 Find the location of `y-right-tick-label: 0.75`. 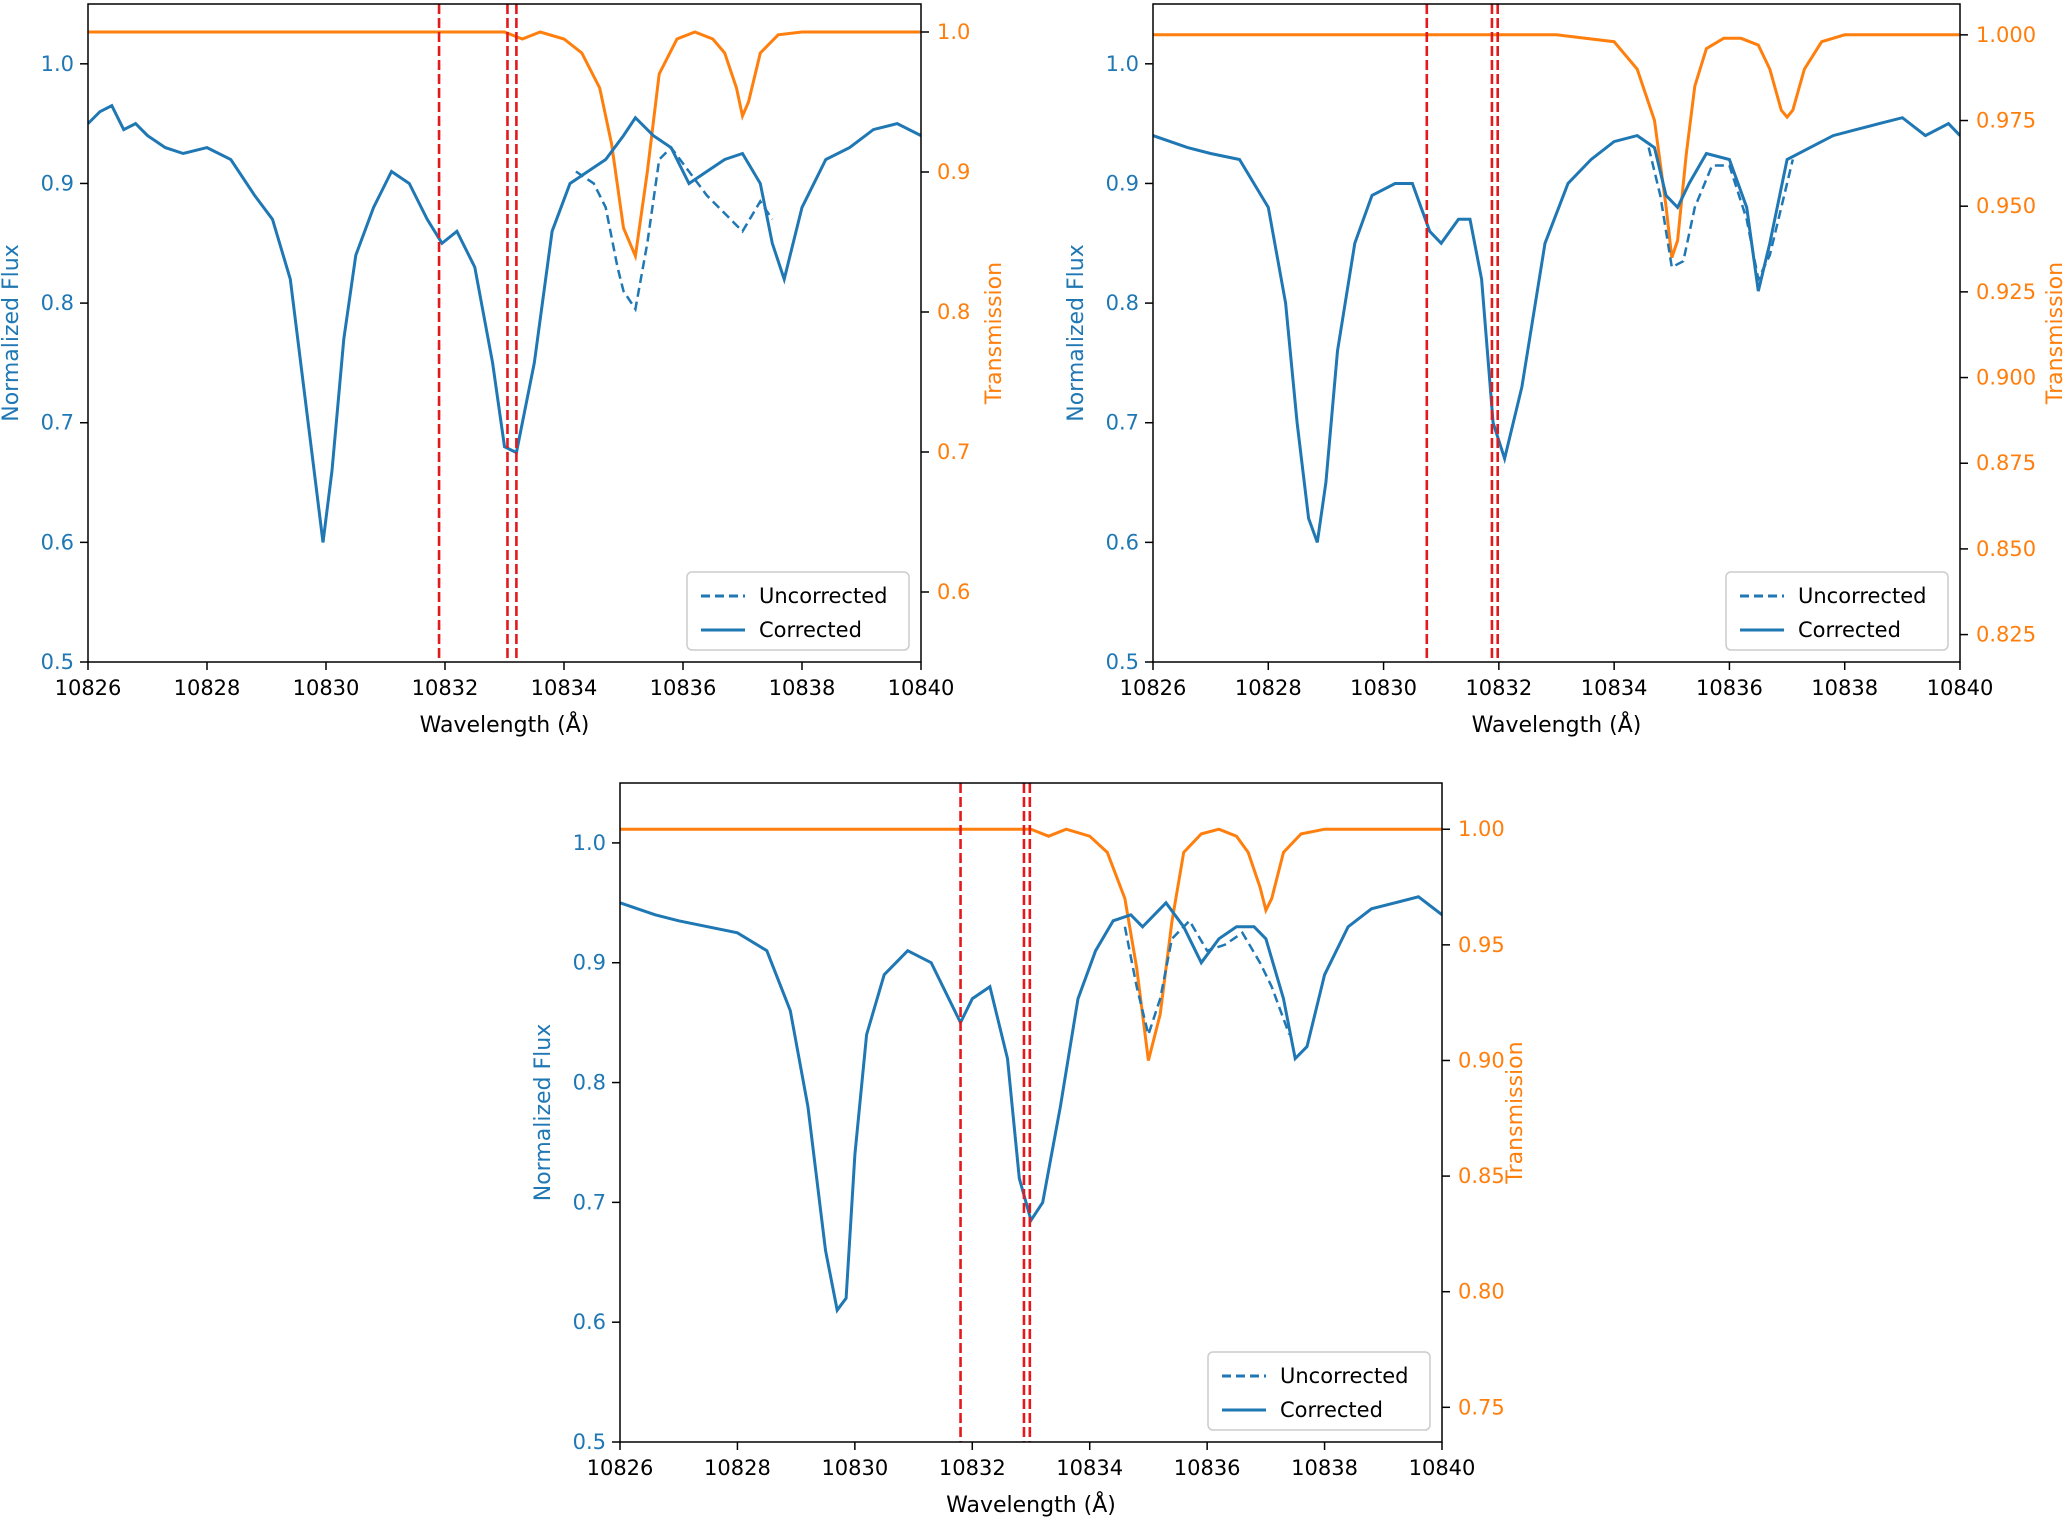

y-right-tick-label: 0.75 is located at coordinates (1481, 1407).